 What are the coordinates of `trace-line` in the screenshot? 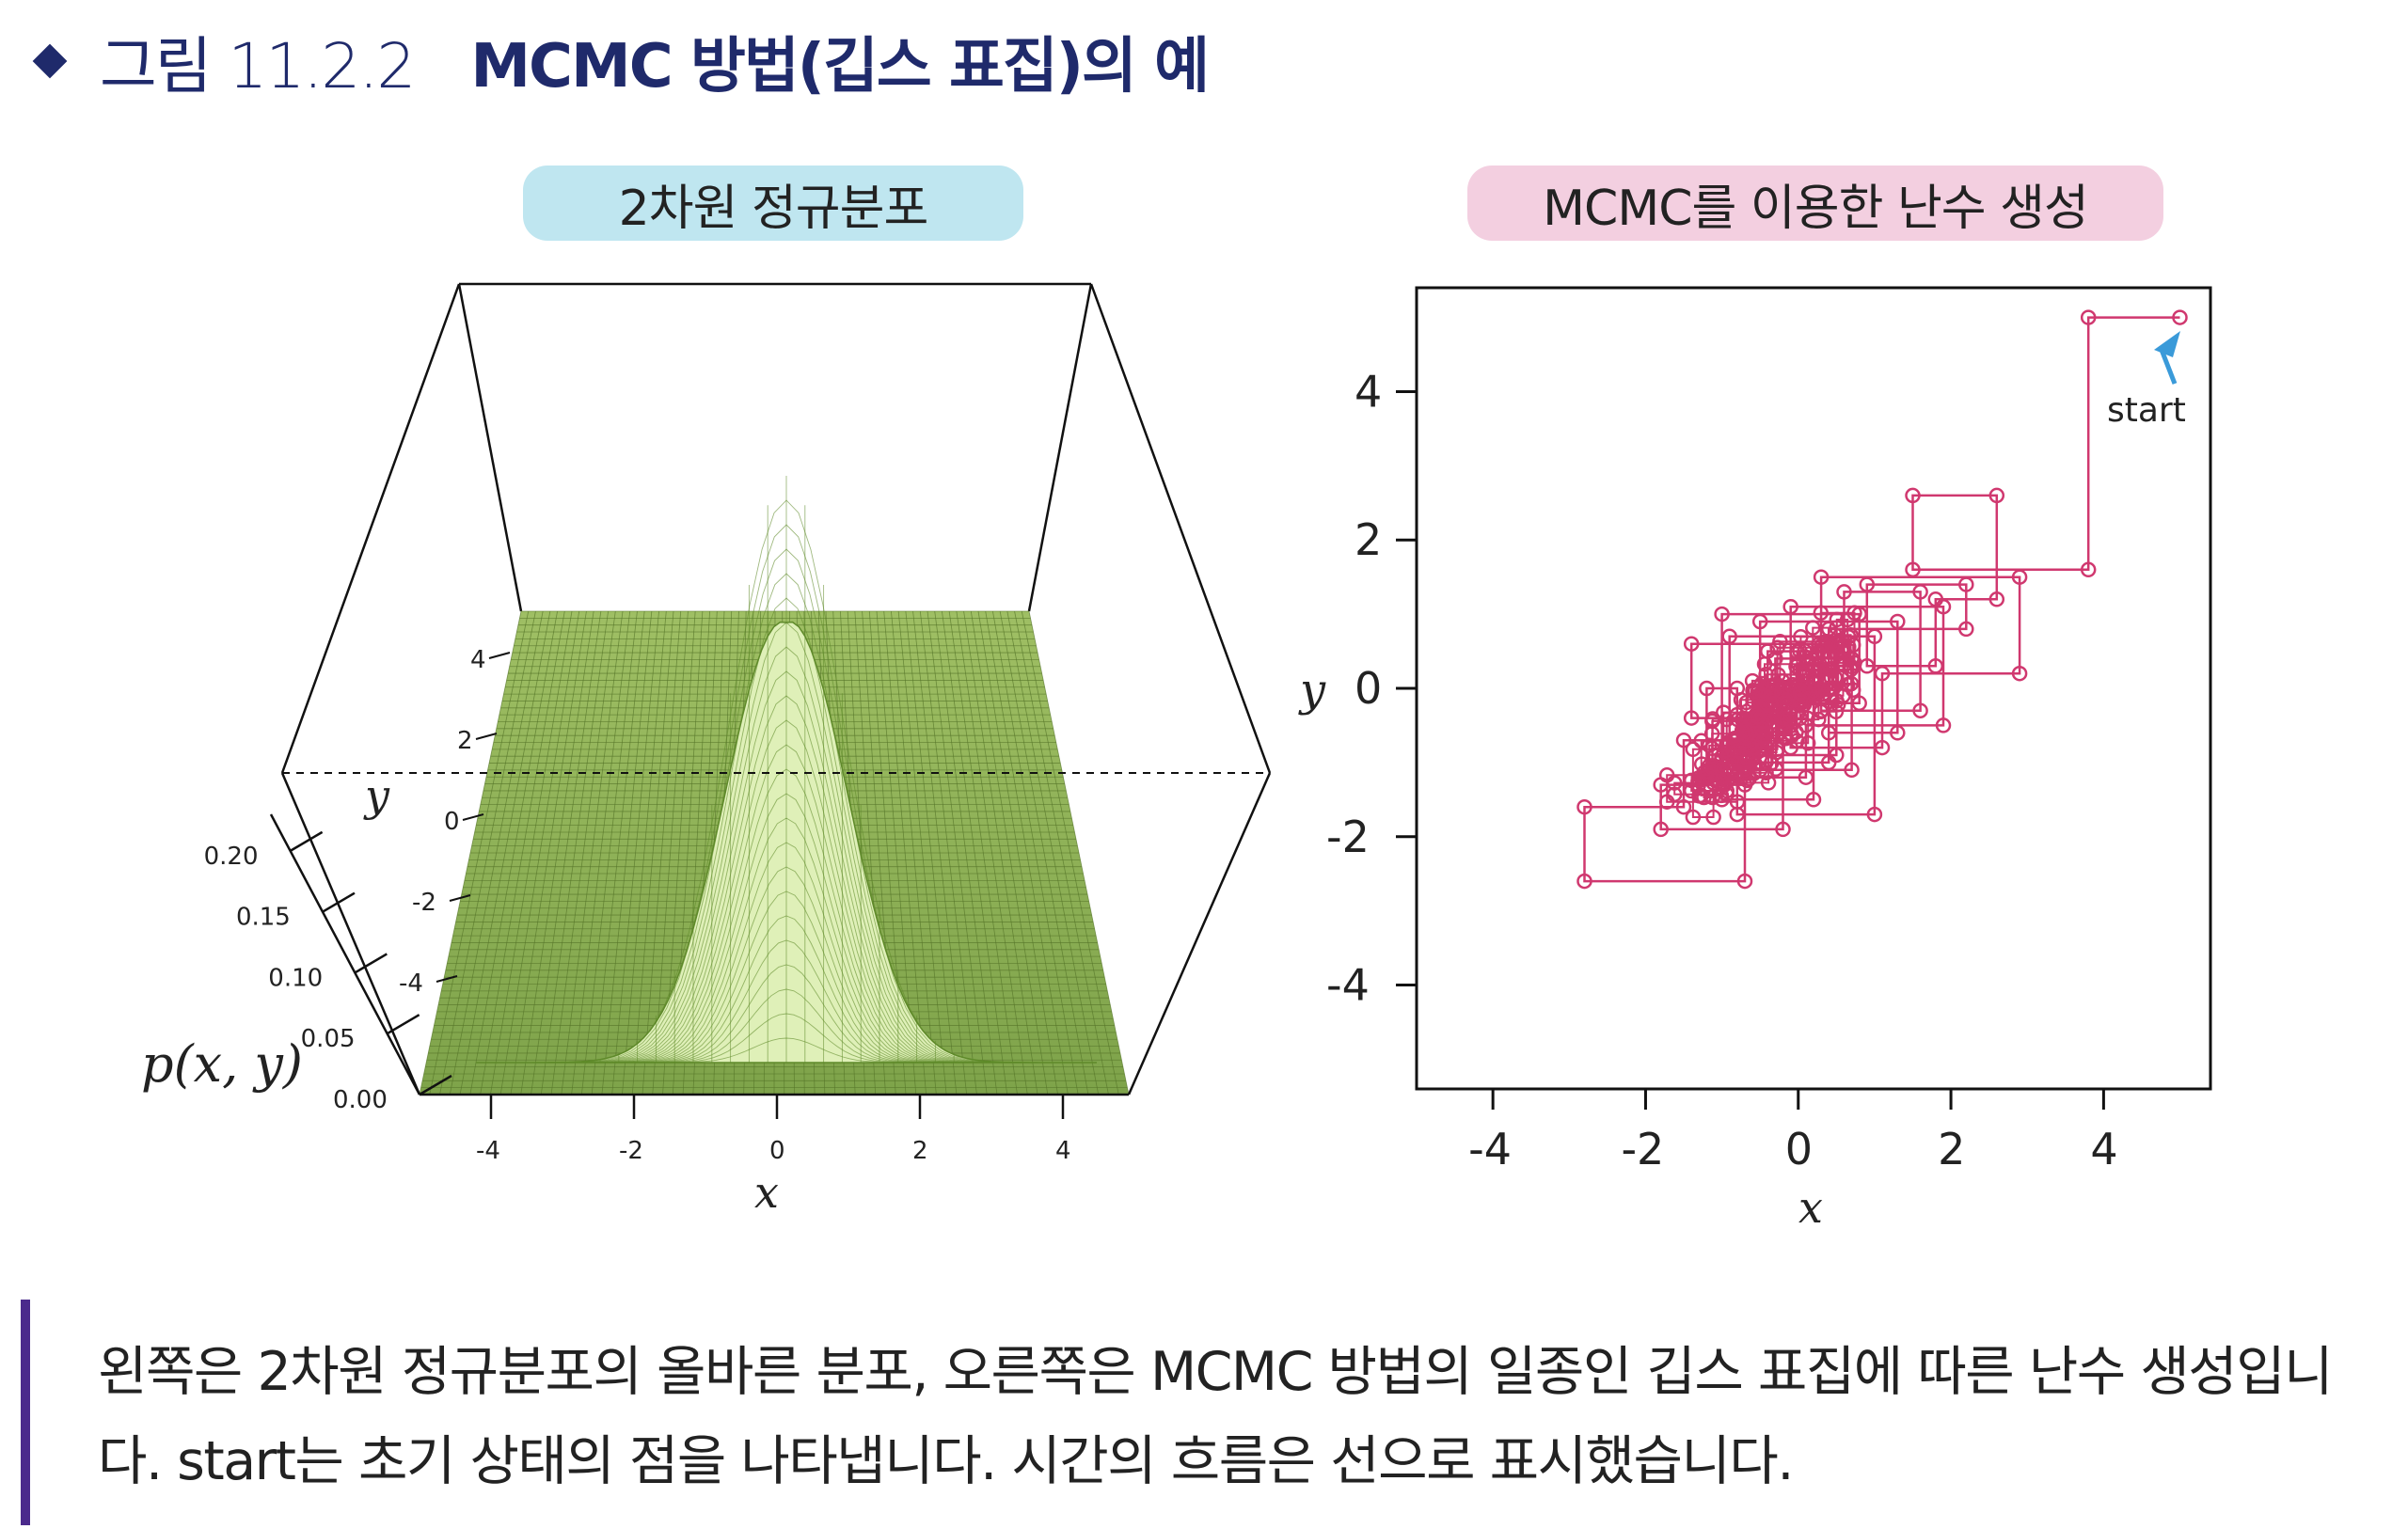 It's located at (1882, 600).